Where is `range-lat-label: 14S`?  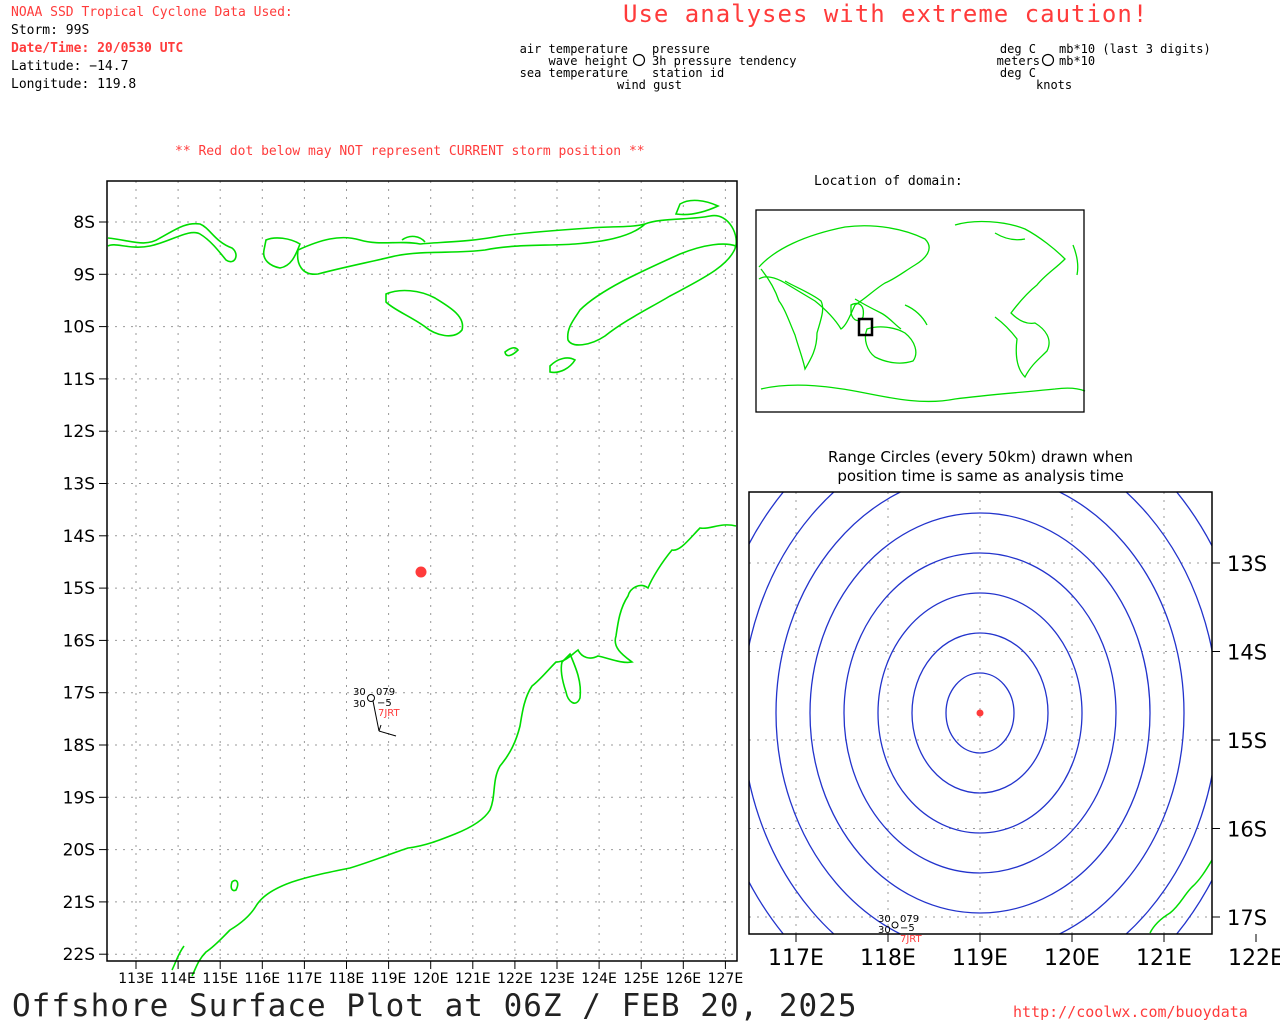 range-lat-label: 14S is located at coordinates (1247, 653).